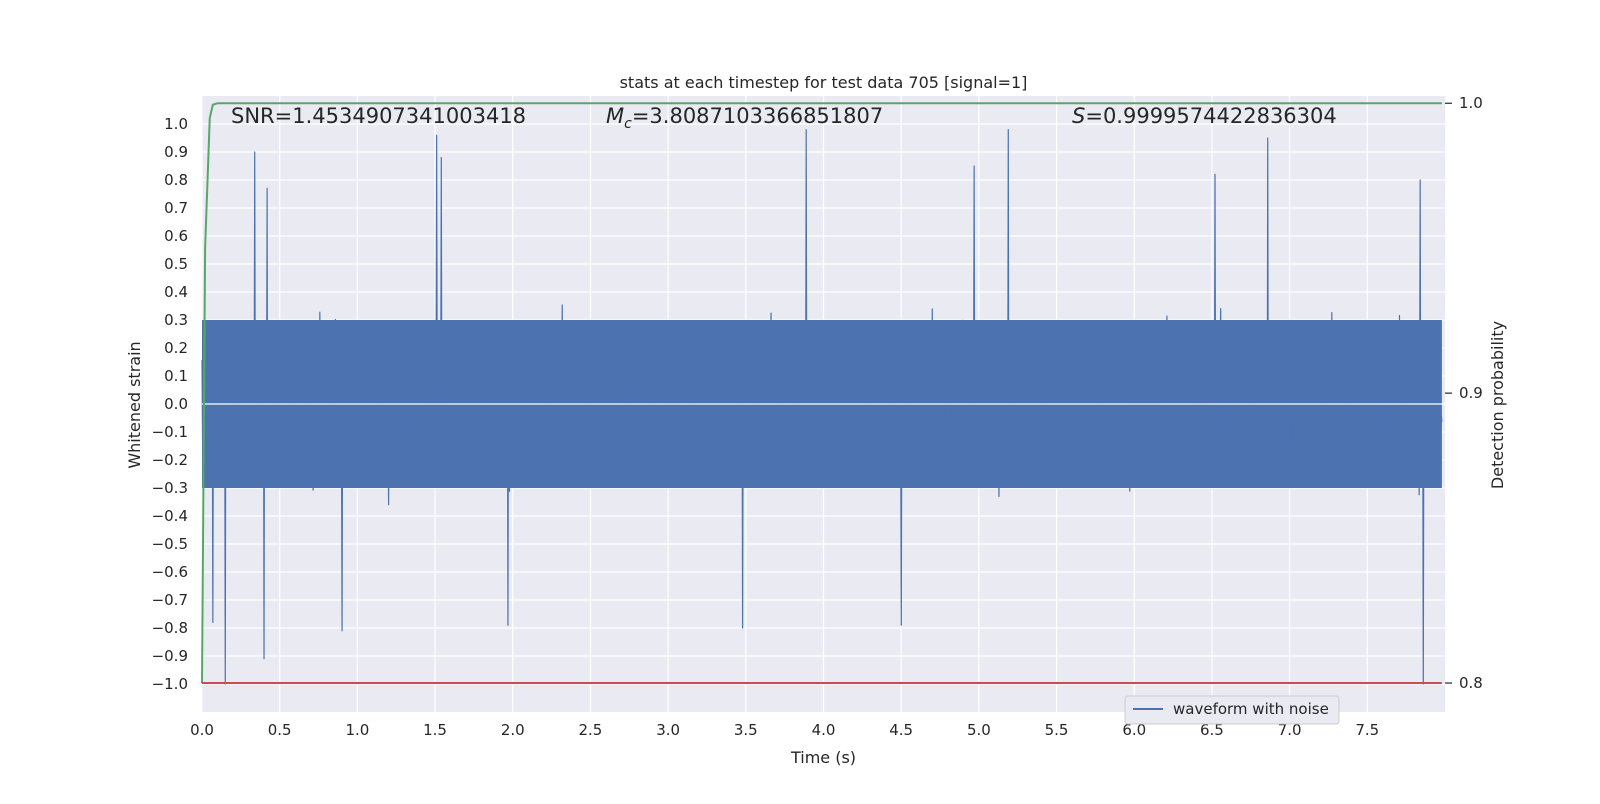  Describe the element at coordinates (378, 116) in the screenshot. I see `snr-annotation: SNR=1.4534907341003418` at that location.